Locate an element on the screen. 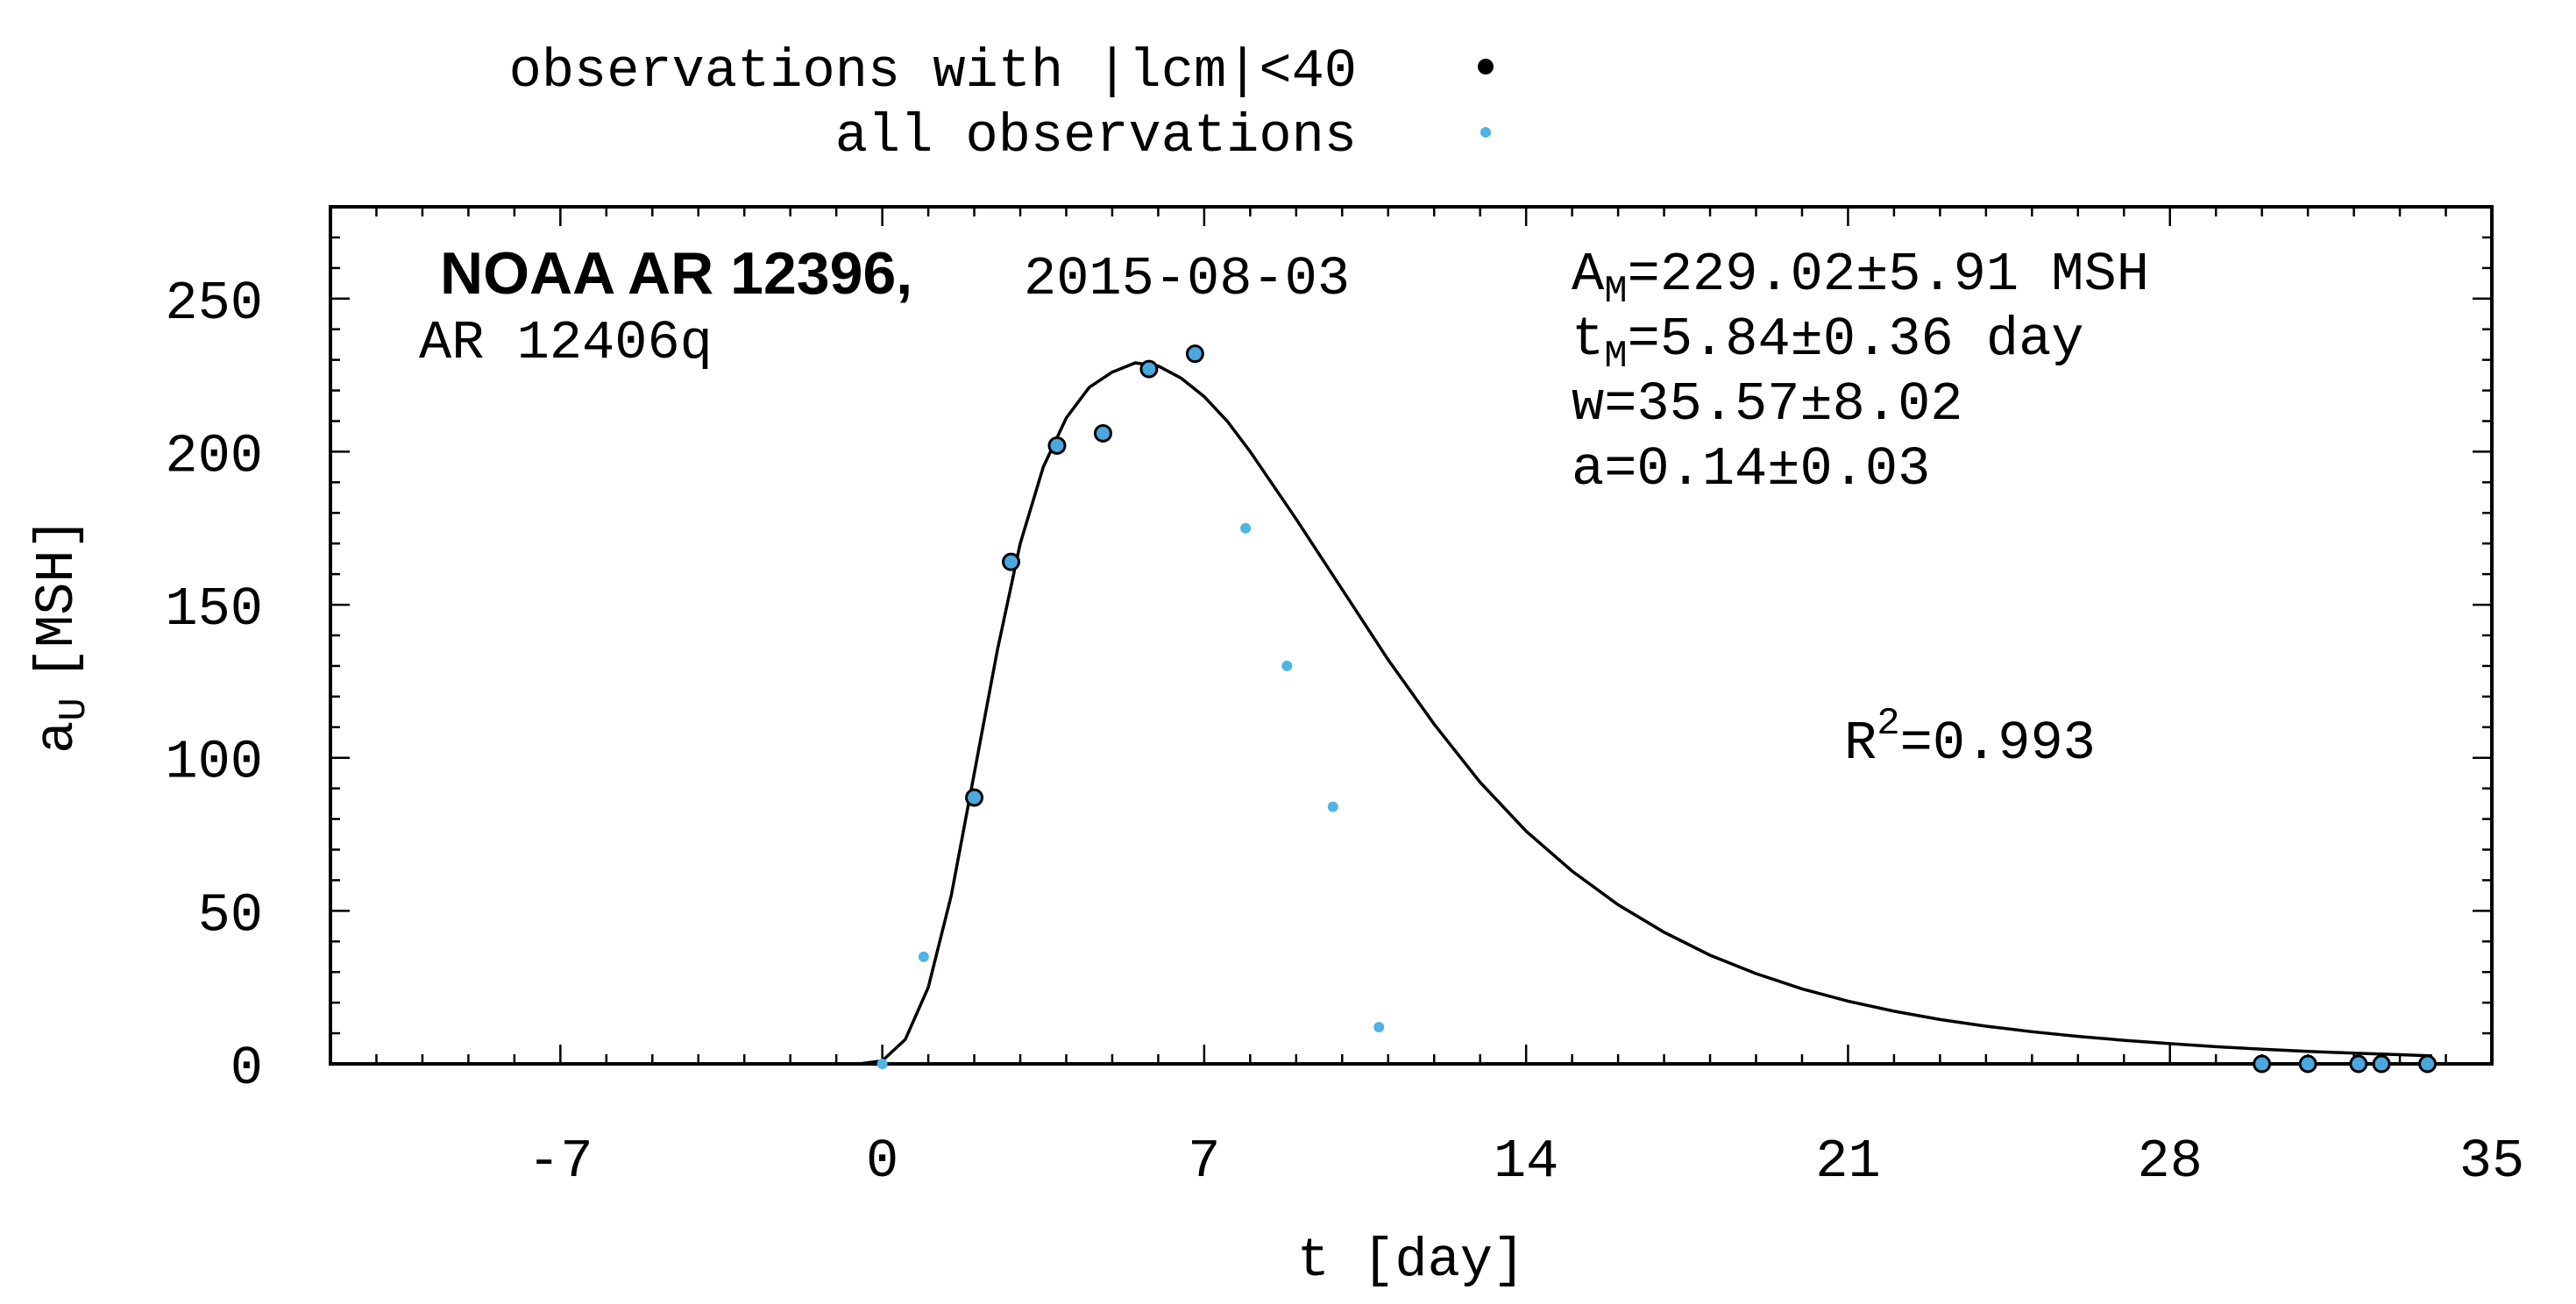  x-axis-label: t [day] is located at coordinates (1411, 1261).